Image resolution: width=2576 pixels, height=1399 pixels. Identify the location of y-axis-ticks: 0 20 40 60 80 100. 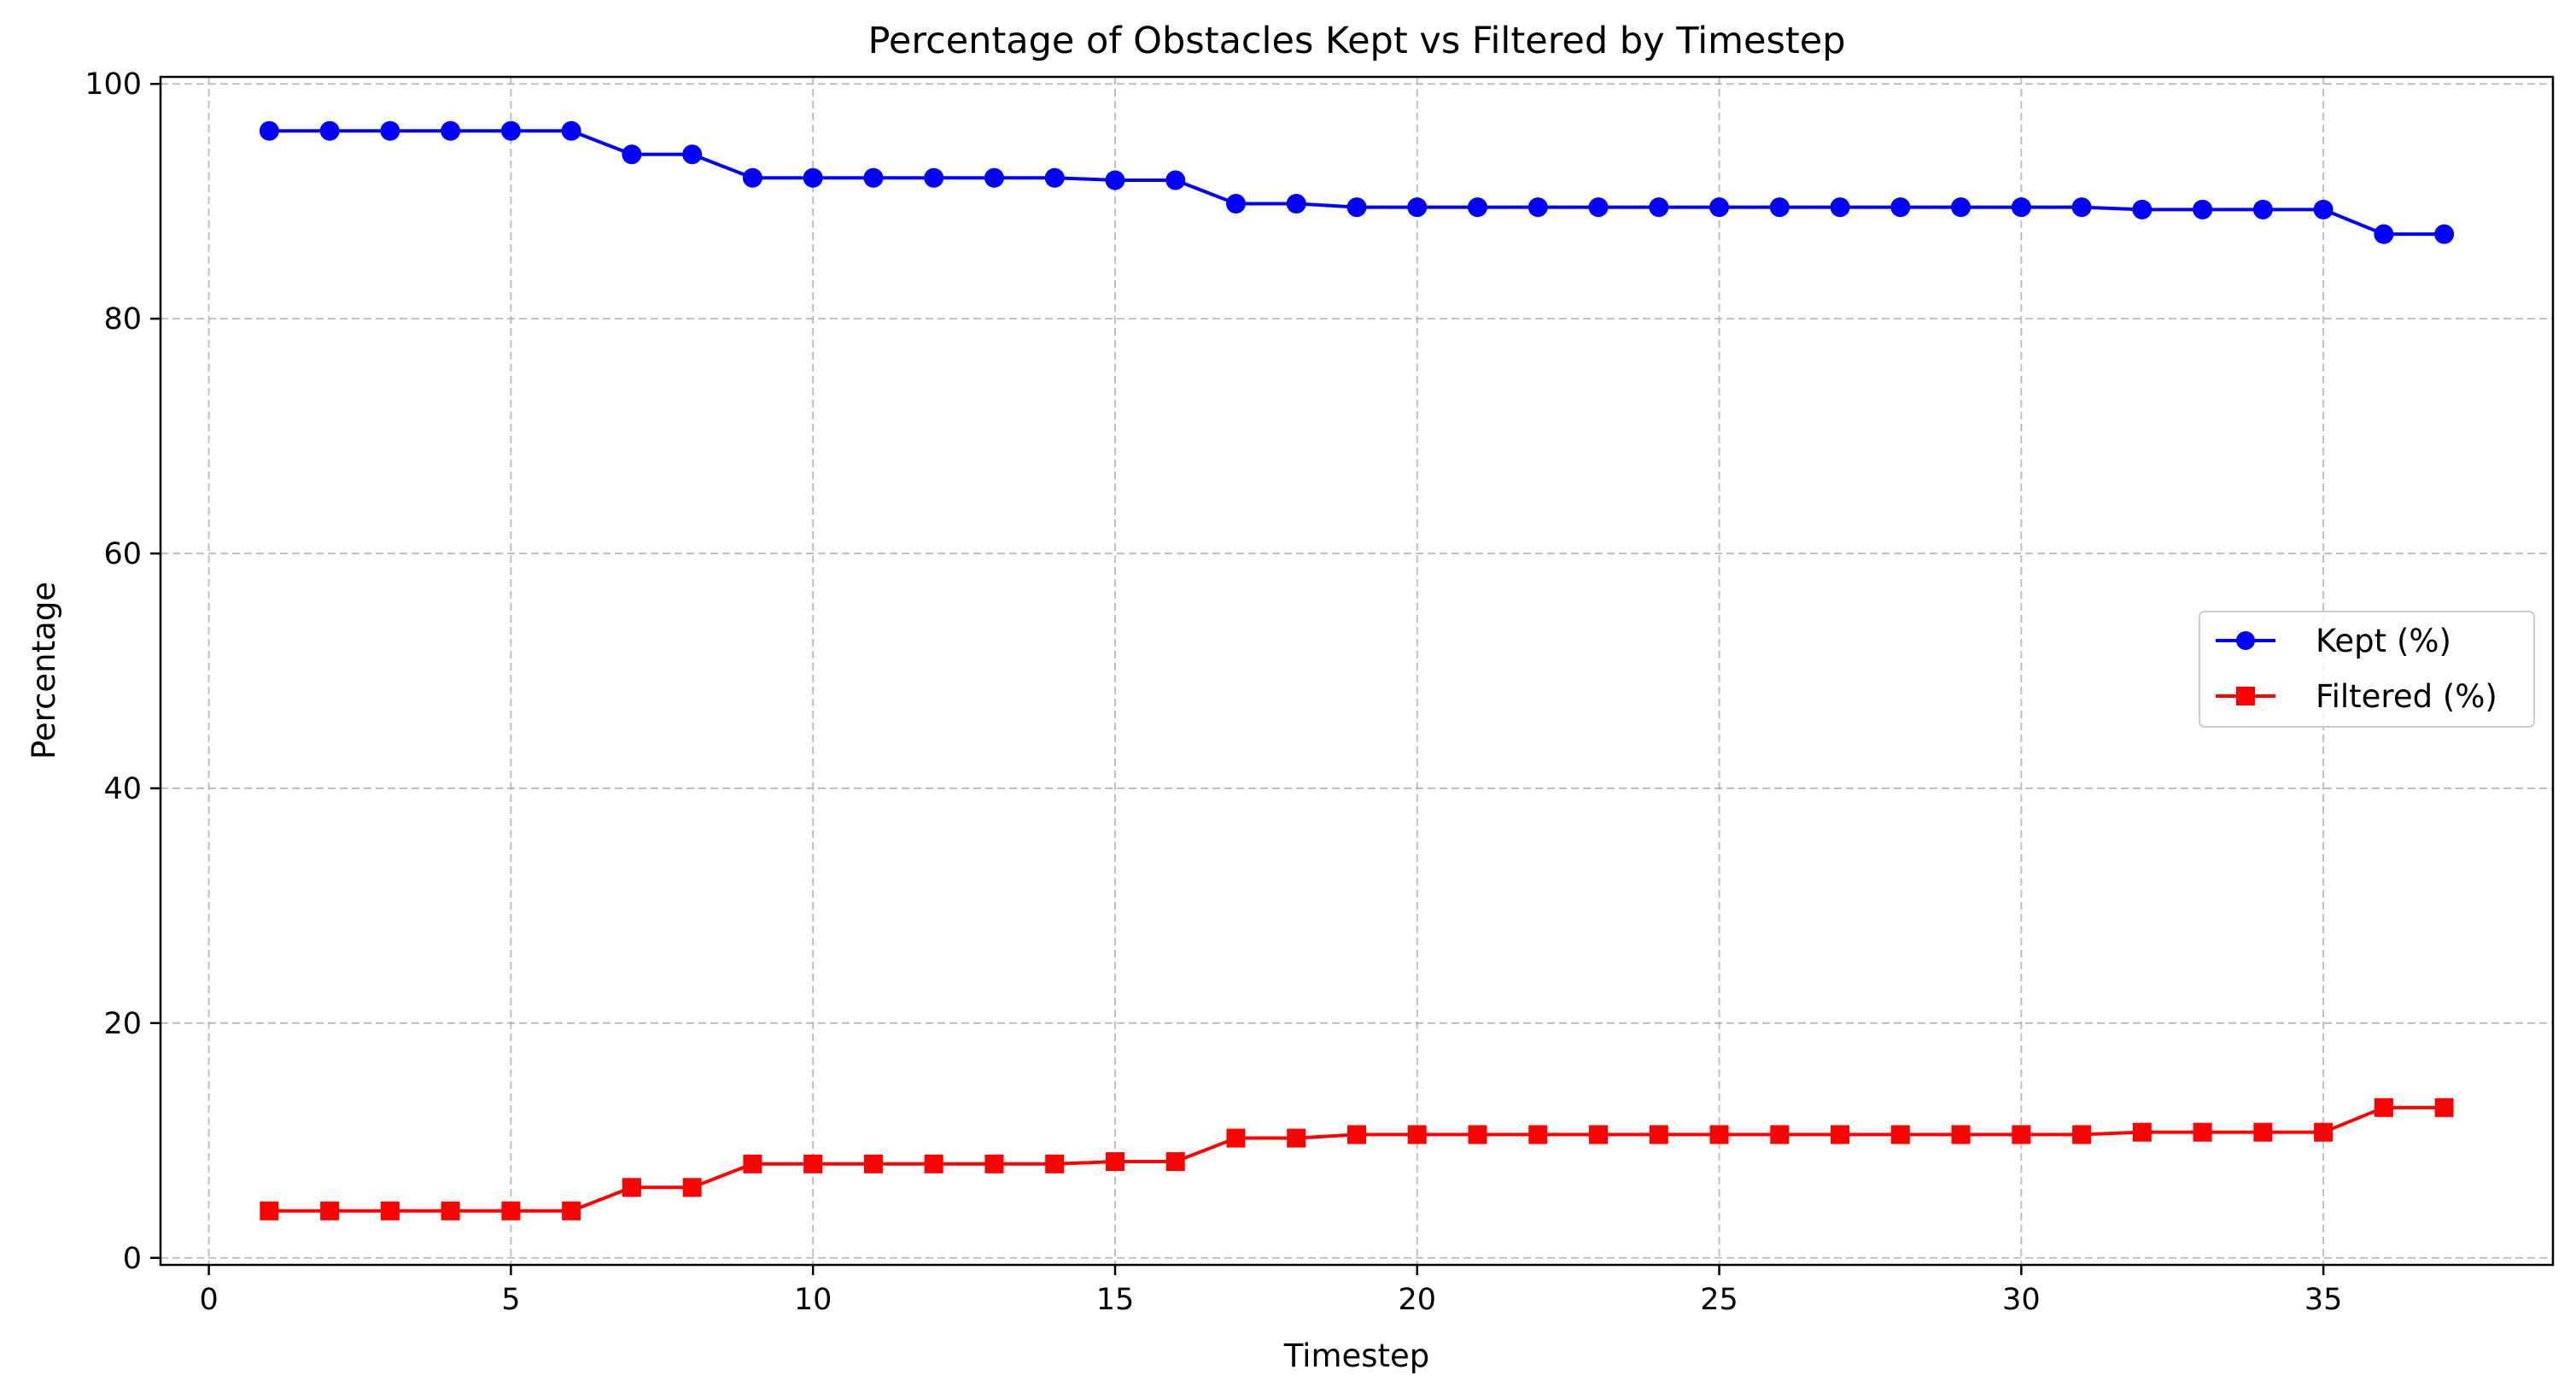
(123, 671).